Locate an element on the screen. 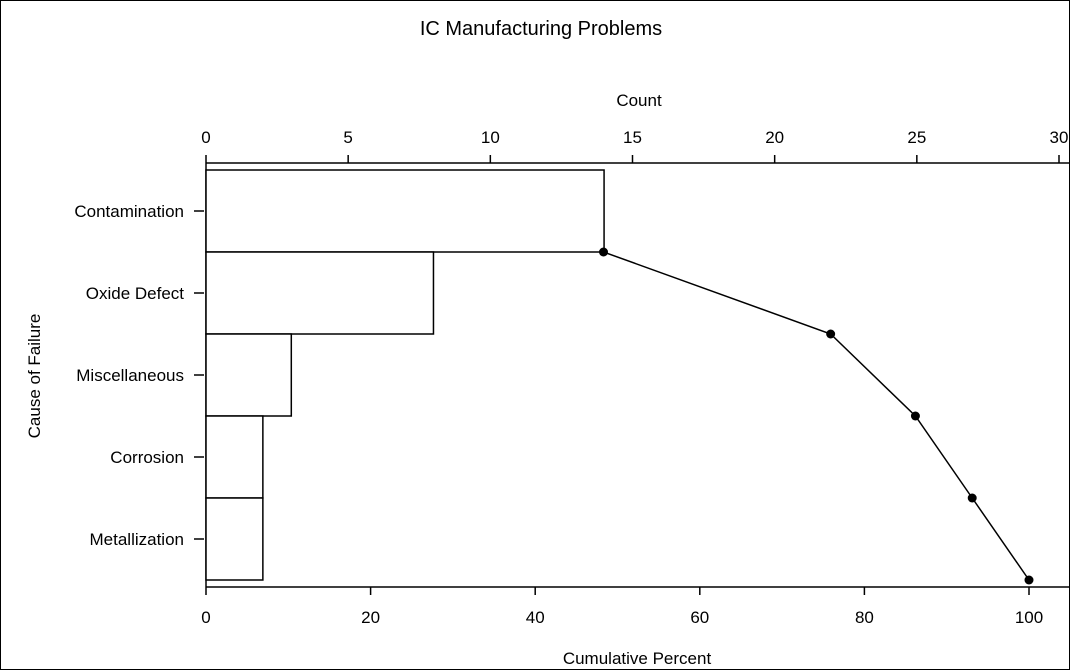 Image resolution: width=1070 pixels, height=670 pixels. count-tick-label: 30 is located at coordinates (1059, 137).